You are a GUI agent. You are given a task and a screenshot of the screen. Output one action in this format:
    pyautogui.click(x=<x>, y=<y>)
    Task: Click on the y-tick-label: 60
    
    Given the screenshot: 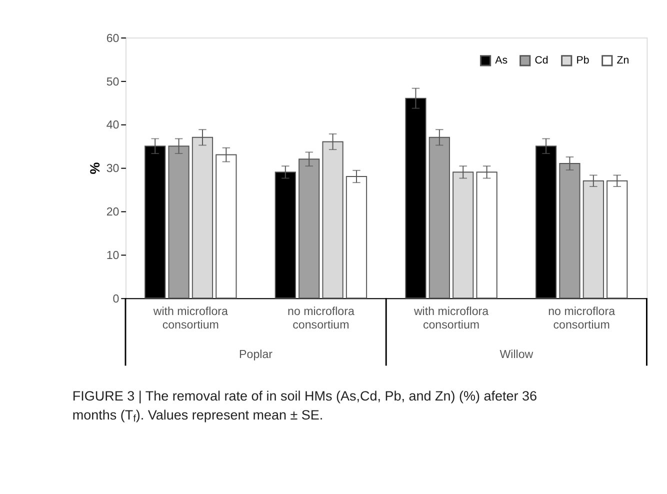 What is the action you would take?
    pyautogui.click(x=113, y=38)
    